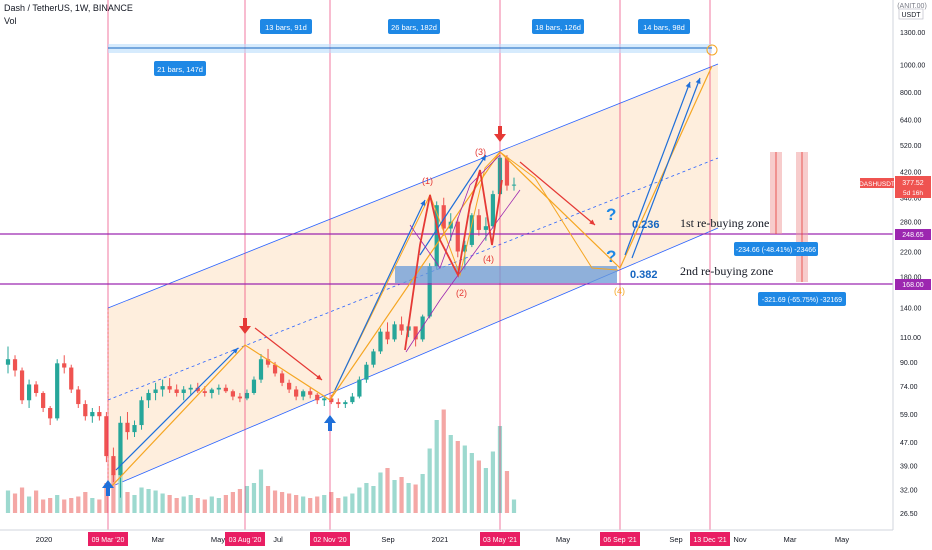 The width and height of the screenshot is (932, 550). I want to click on level-badge-1-value: 248.65, so click(913, 235).